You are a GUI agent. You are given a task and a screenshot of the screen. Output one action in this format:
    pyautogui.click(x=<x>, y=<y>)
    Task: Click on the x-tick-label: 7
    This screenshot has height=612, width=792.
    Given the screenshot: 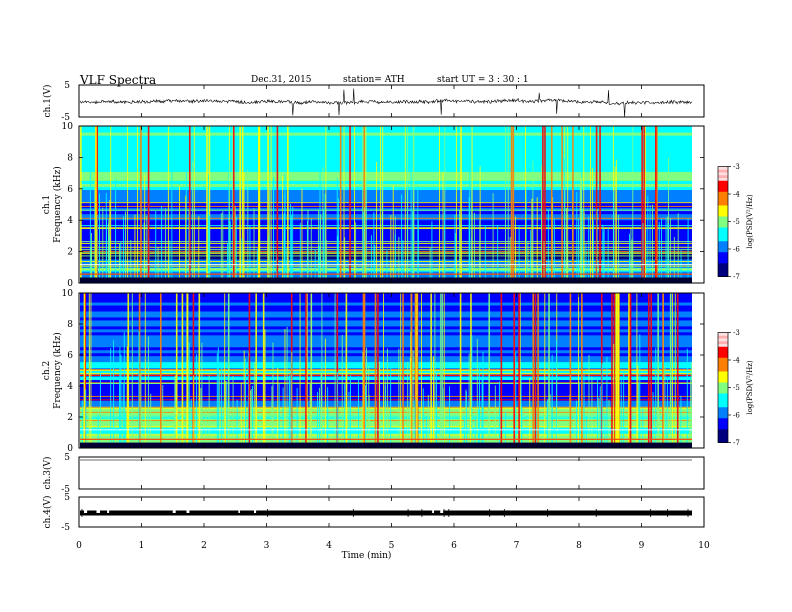 What is the action you would take?
    pyautogui.click(x=517, y=546)
    